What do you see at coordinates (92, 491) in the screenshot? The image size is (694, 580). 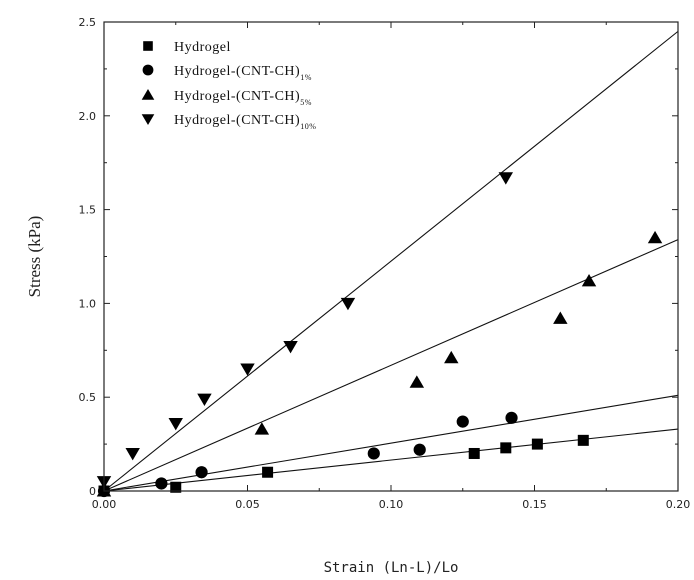 I see `y-tick-label: 0` at bounding box center [92, 491].